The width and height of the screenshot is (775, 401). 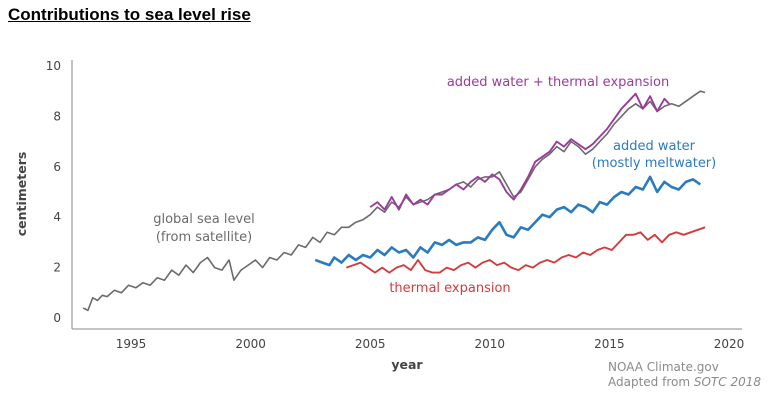 I want to click on annotation-thermal-expansion: thermal expansion, so click(x=449, y=288).